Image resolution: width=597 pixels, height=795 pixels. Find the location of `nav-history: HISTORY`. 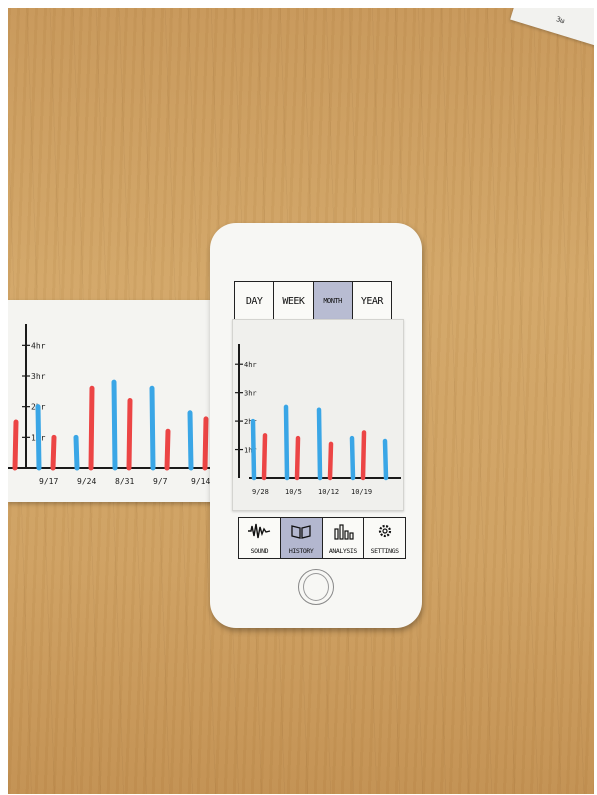

nav-history: HISTORY is located at coordinates (301, 538).